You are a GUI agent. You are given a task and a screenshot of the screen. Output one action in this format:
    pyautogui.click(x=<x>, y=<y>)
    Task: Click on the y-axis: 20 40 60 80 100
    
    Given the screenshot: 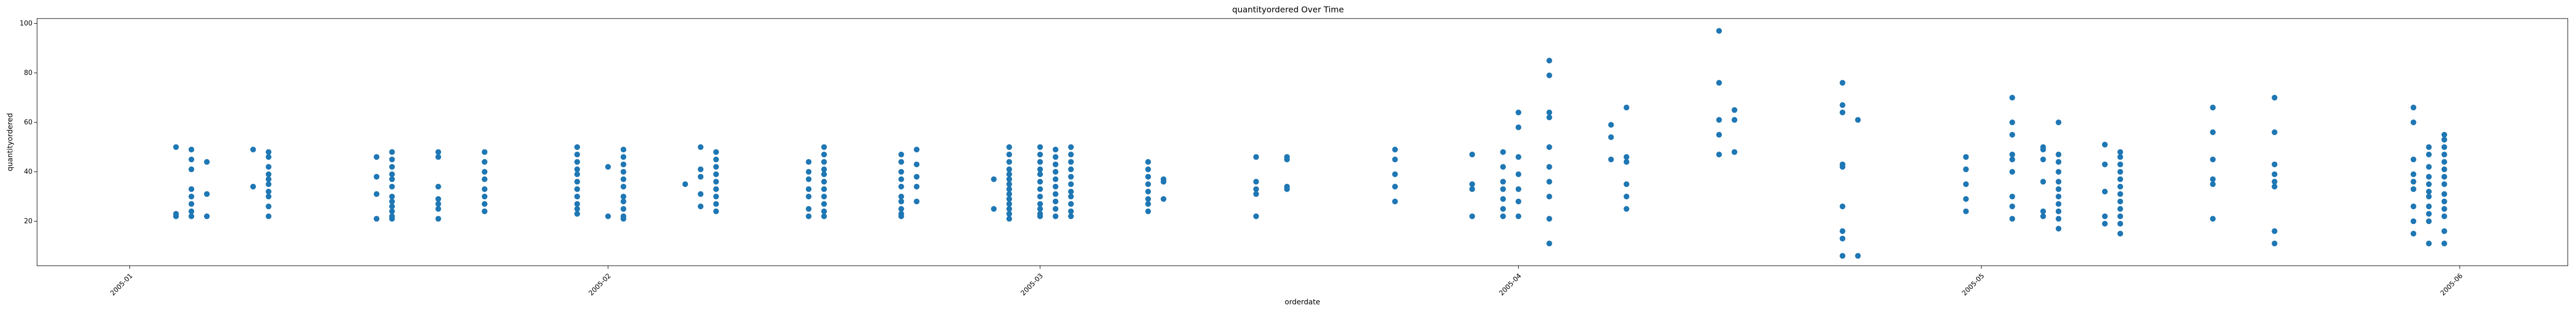 What is the action you would take?
    pyautogui.click(x=28, y=123)
    